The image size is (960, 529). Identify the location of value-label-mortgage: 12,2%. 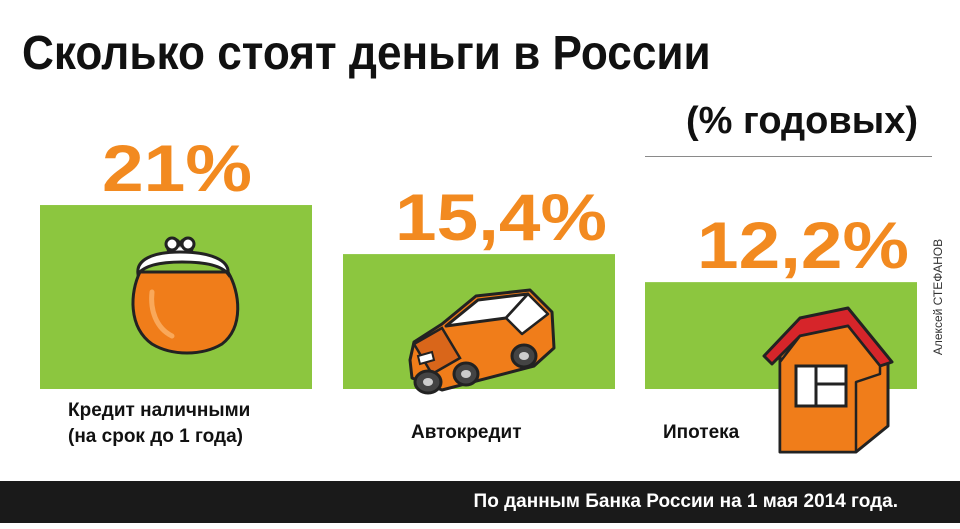
(803, 245).